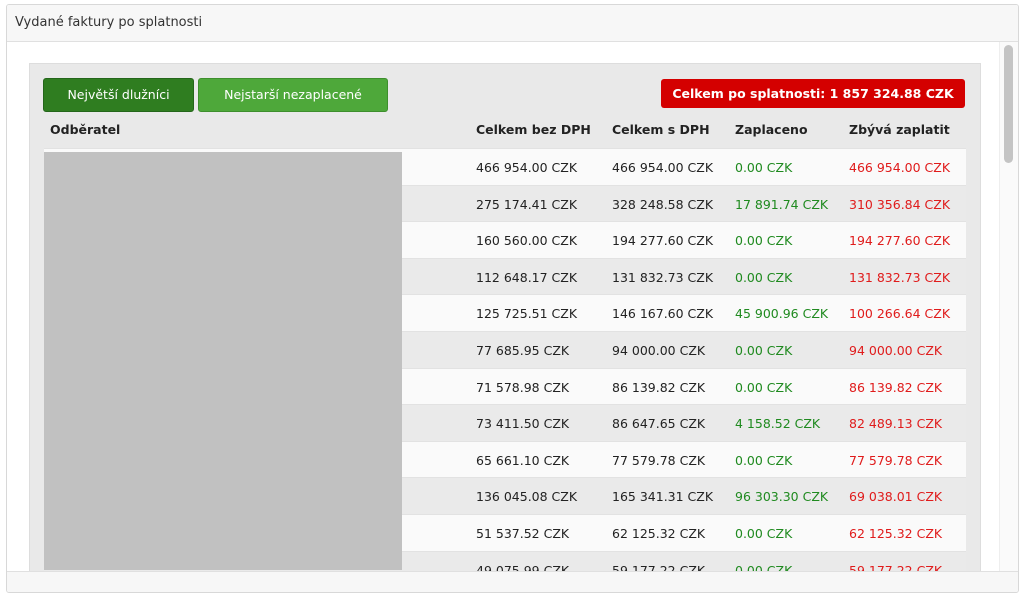 The width and height of the screenshot is (1024, 599). Describe the element at coordinates (813, 93) in the screenshot. I see `total-badge: Celkem po splatnosti: 1 857 324.88 CZK` at that location.